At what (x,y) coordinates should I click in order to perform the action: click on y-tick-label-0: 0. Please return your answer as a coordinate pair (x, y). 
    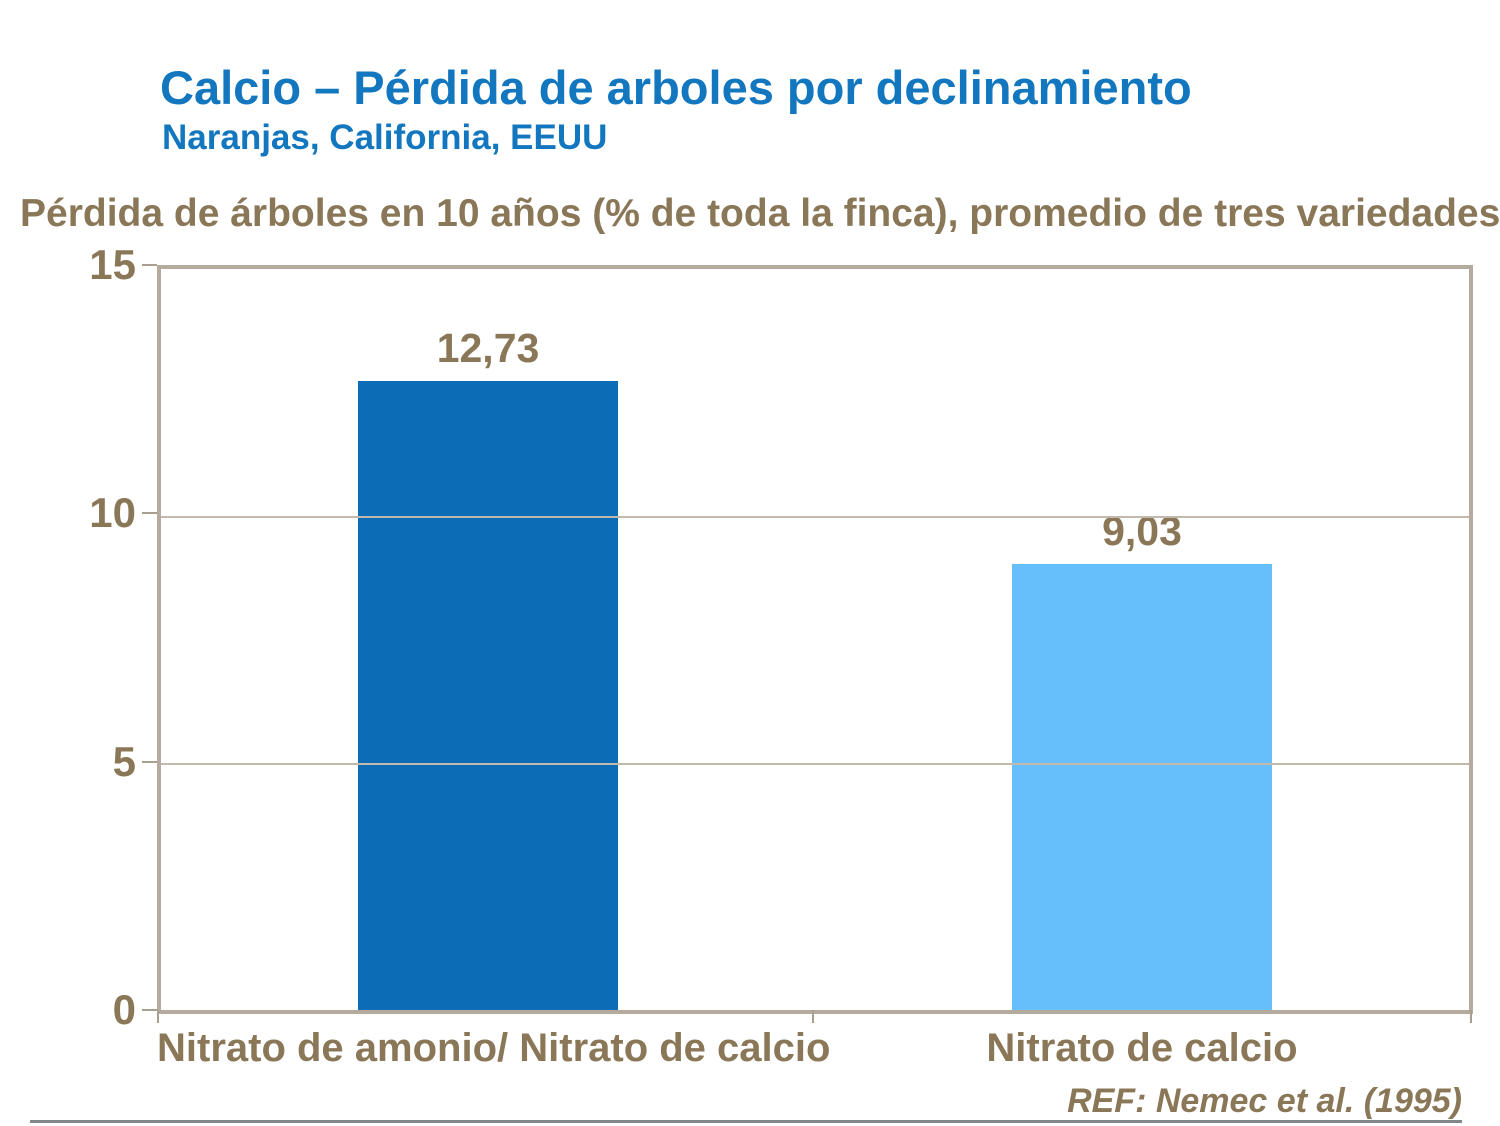
    Looking at the image, I should click on (124, 1009).